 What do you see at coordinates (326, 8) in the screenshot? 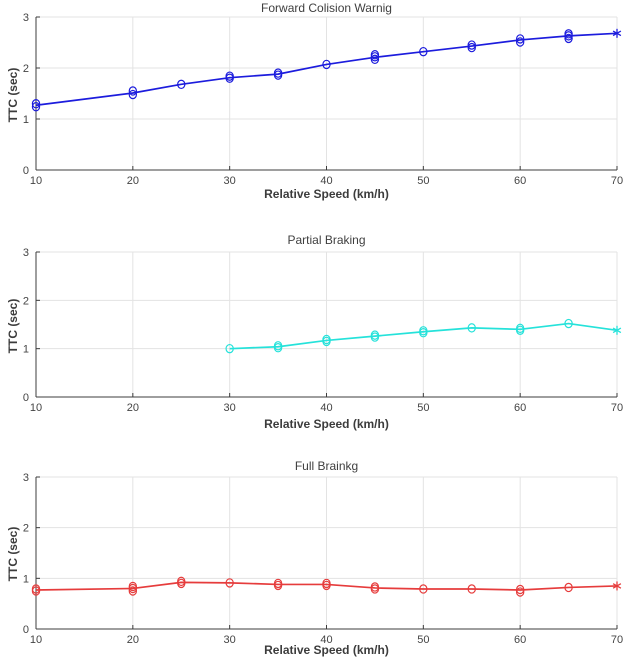
I see `subplot-title: Forward Colision Warnig` at bounding box center [326, 8].